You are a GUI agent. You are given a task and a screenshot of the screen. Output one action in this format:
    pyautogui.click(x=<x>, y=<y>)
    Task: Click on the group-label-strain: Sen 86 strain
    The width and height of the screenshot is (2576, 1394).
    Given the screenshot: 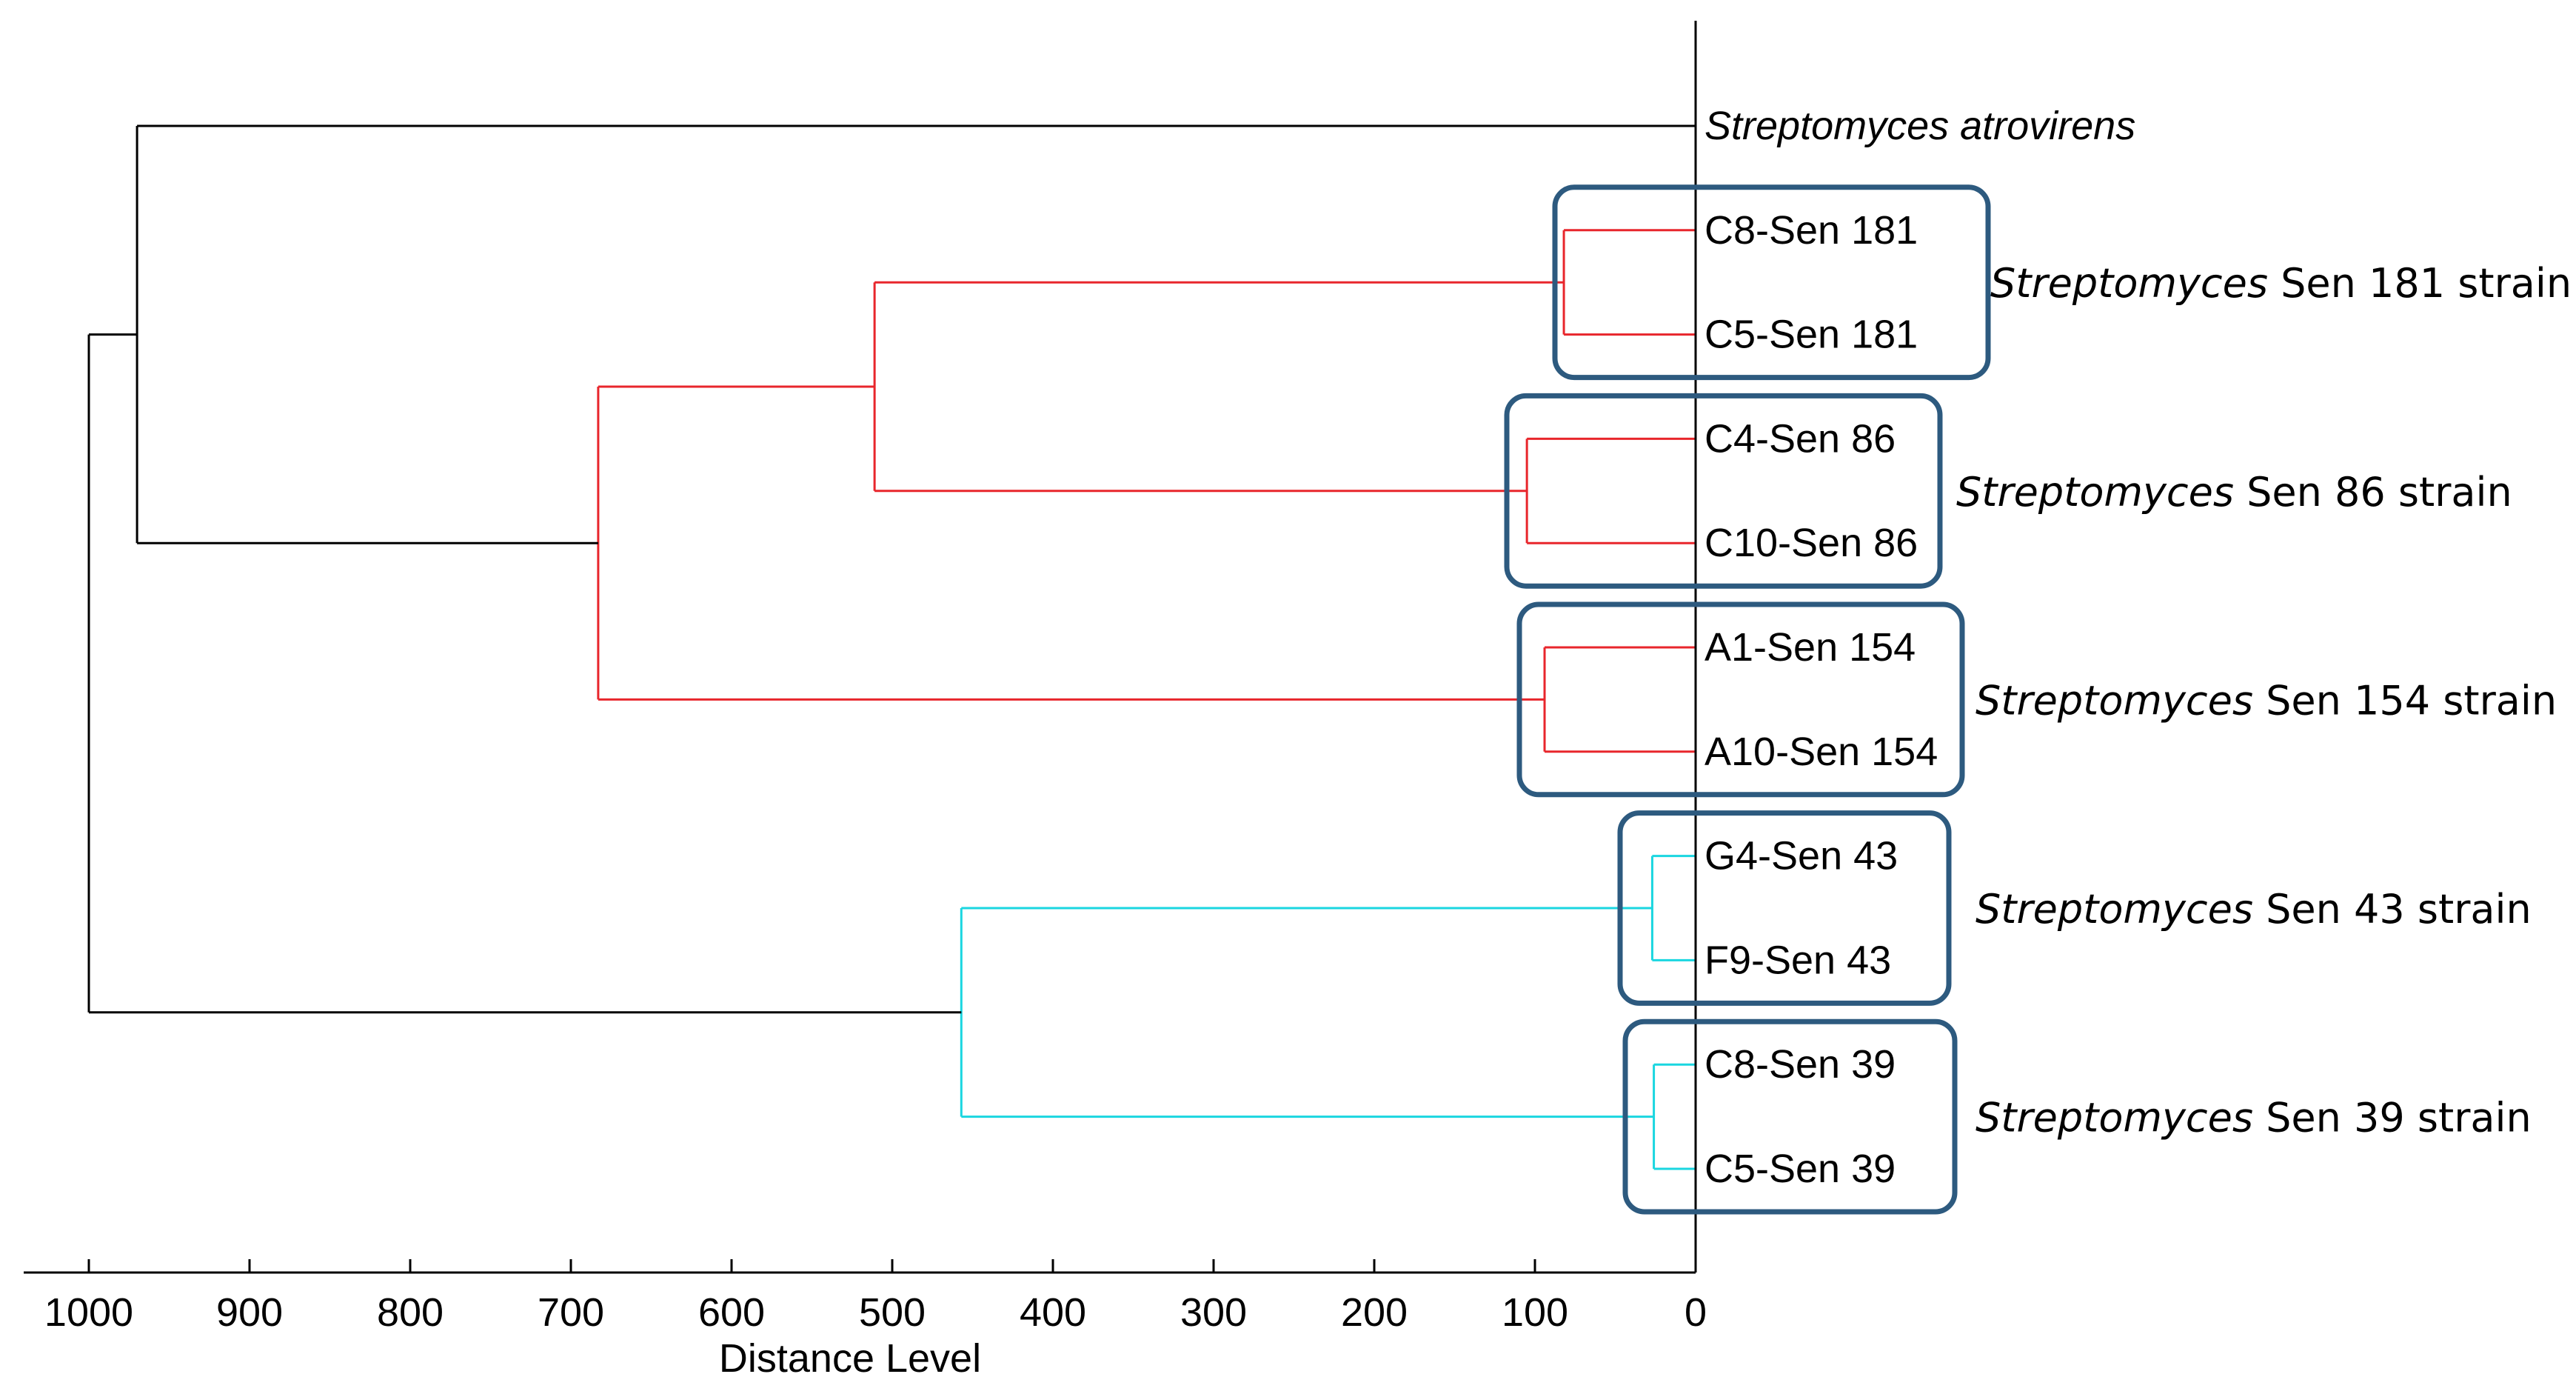 What is the action you would take?
    pyautogui.click(x=2373, y=492)
    